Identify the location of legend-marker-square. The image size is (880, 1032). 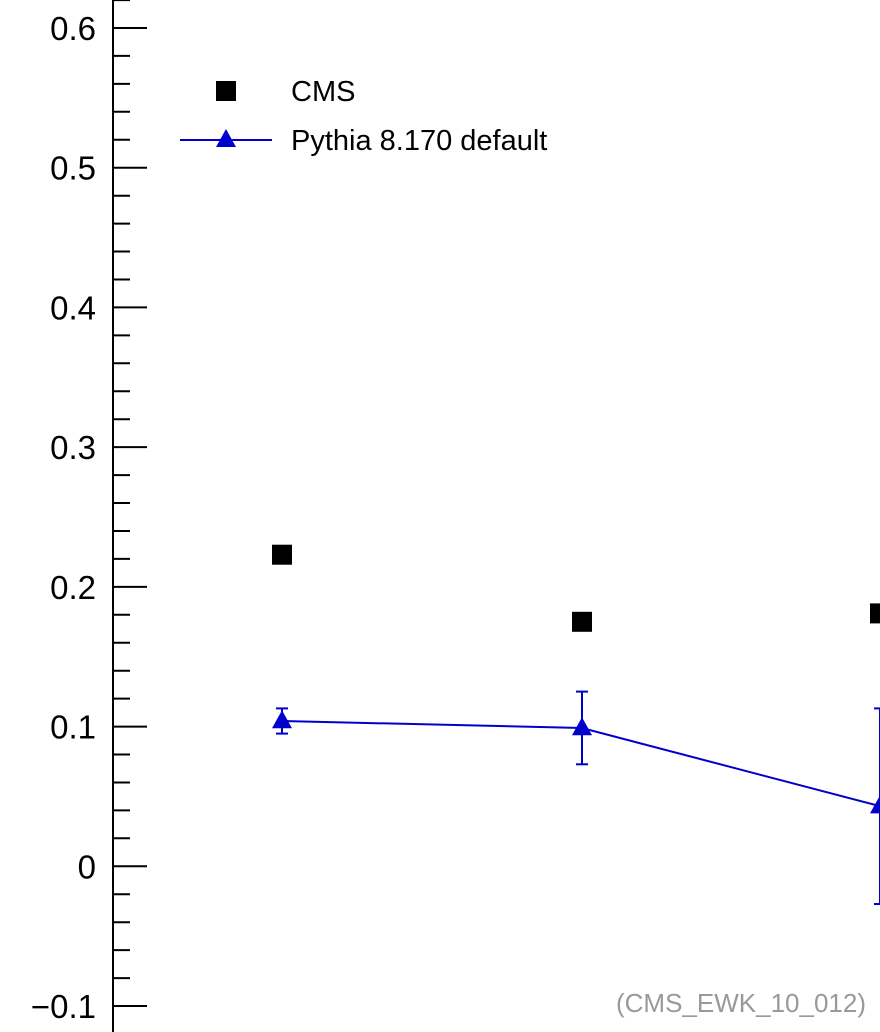
(226, 91).